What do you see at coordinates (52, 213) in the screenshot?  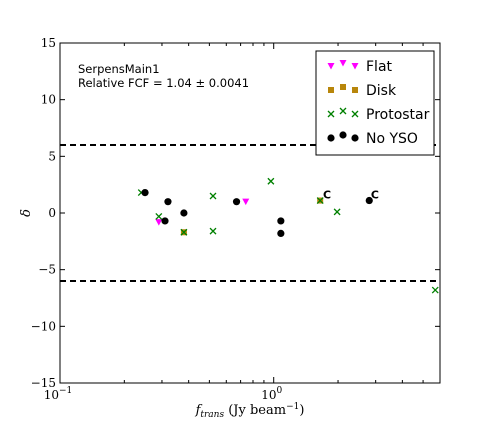 I see `y-tick-label: 0` at bounding box center [52, 213].